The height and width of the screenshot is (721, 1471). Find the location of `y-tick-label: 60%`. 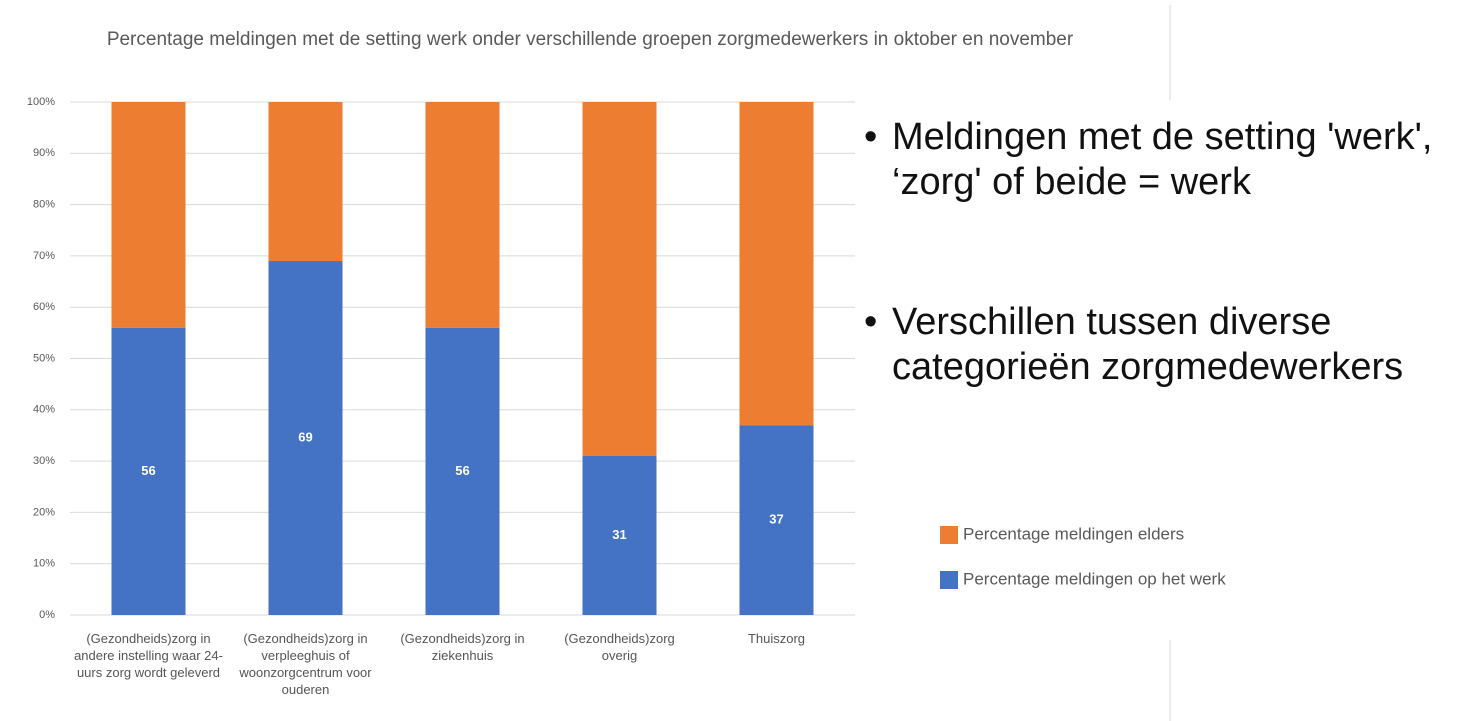

y-tick-label: 60% is located at coordinates (44, 307).